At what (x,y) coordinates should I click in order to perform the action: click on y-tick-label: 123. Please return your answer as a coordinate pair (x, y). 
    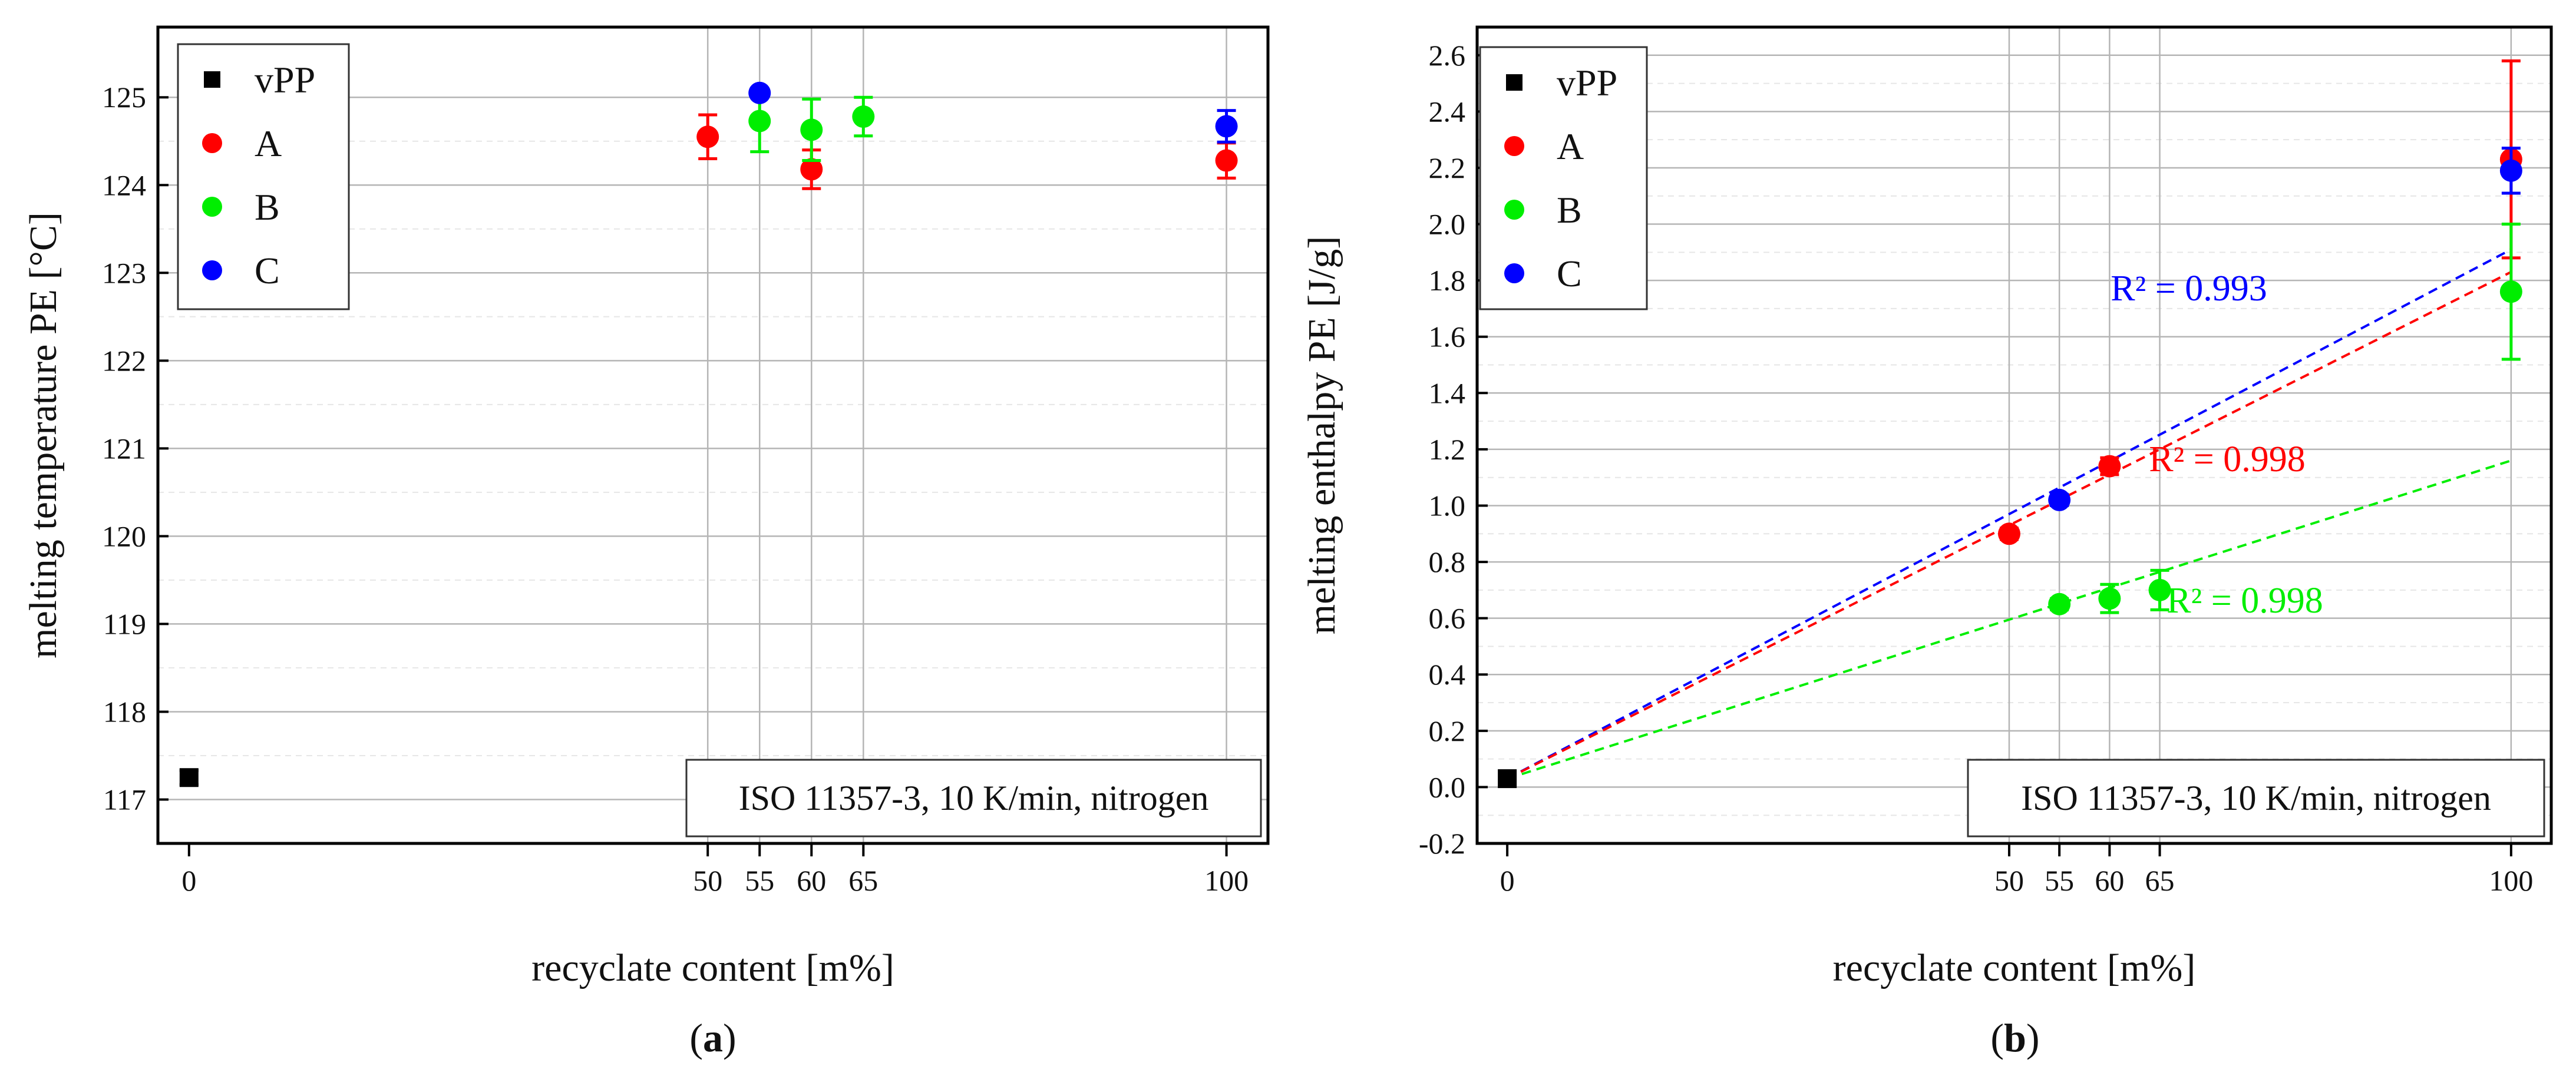
    Looking at the image, I should click on (124, 273).